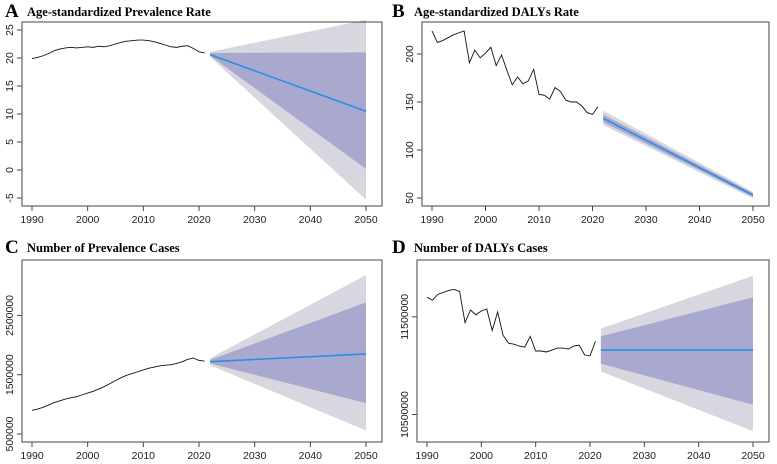  I want to click on y-tick-label: 50, so click(410, 198).